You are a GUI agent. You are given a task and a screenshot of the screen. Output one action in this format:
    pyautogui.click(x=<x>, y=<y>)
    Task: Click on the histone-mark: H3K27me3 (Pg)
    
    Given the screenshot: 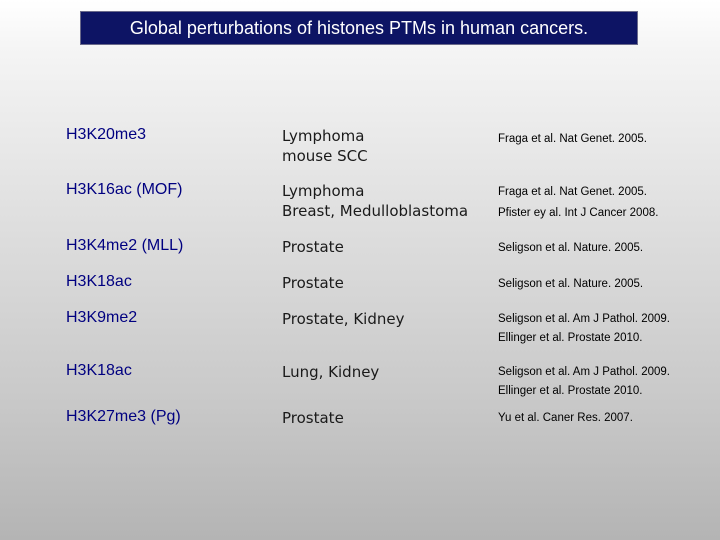 What is the action you would take?
    pyautogui.click(x=123, y=416)
    